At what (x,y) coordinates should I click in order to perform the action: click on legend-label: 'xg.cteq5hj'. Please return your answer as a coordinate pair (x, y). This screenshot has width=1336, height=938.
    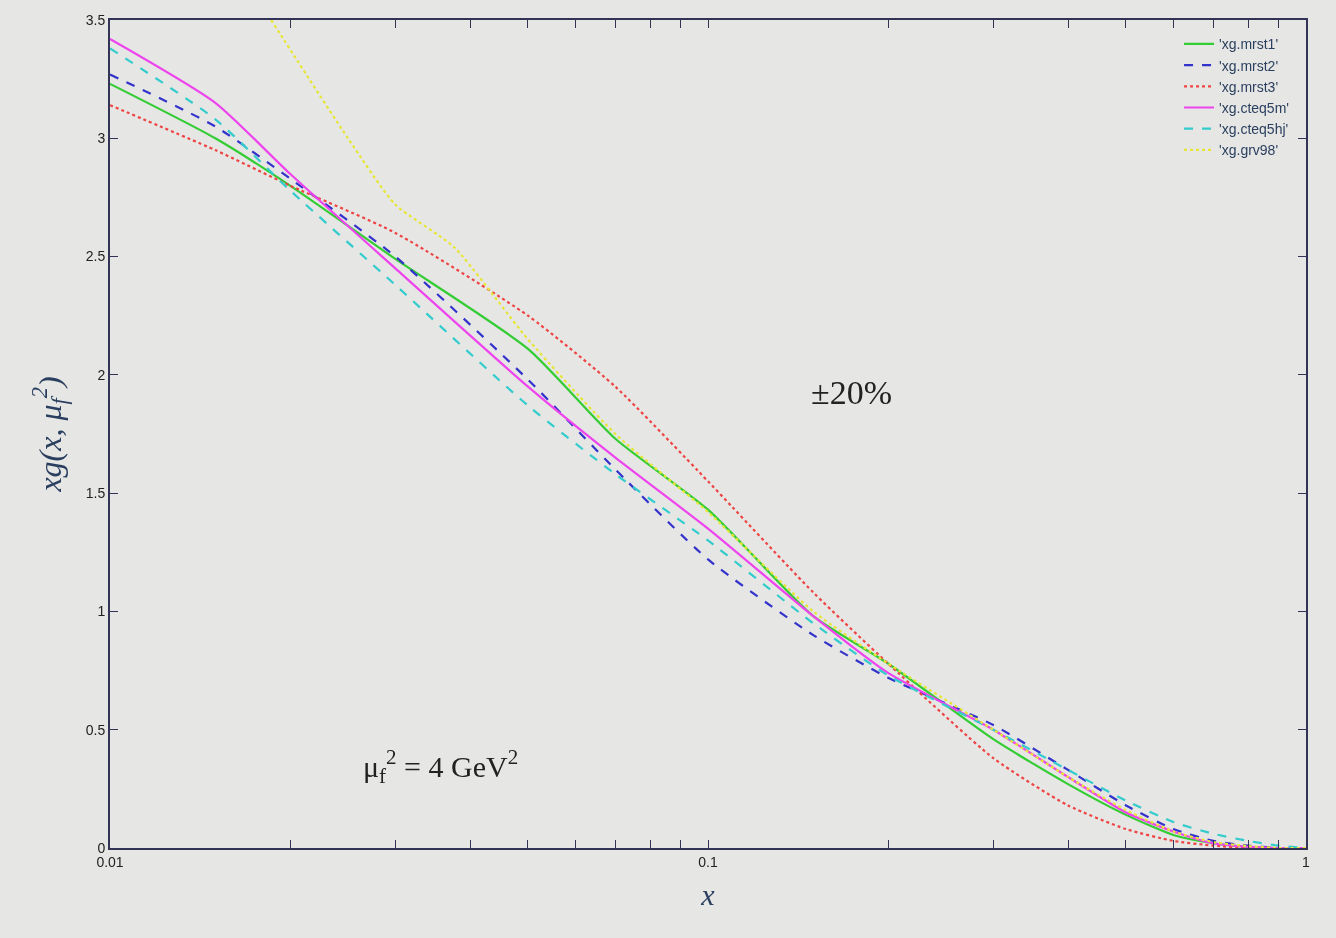
    Looking at the image, I should click on (1254, 129).